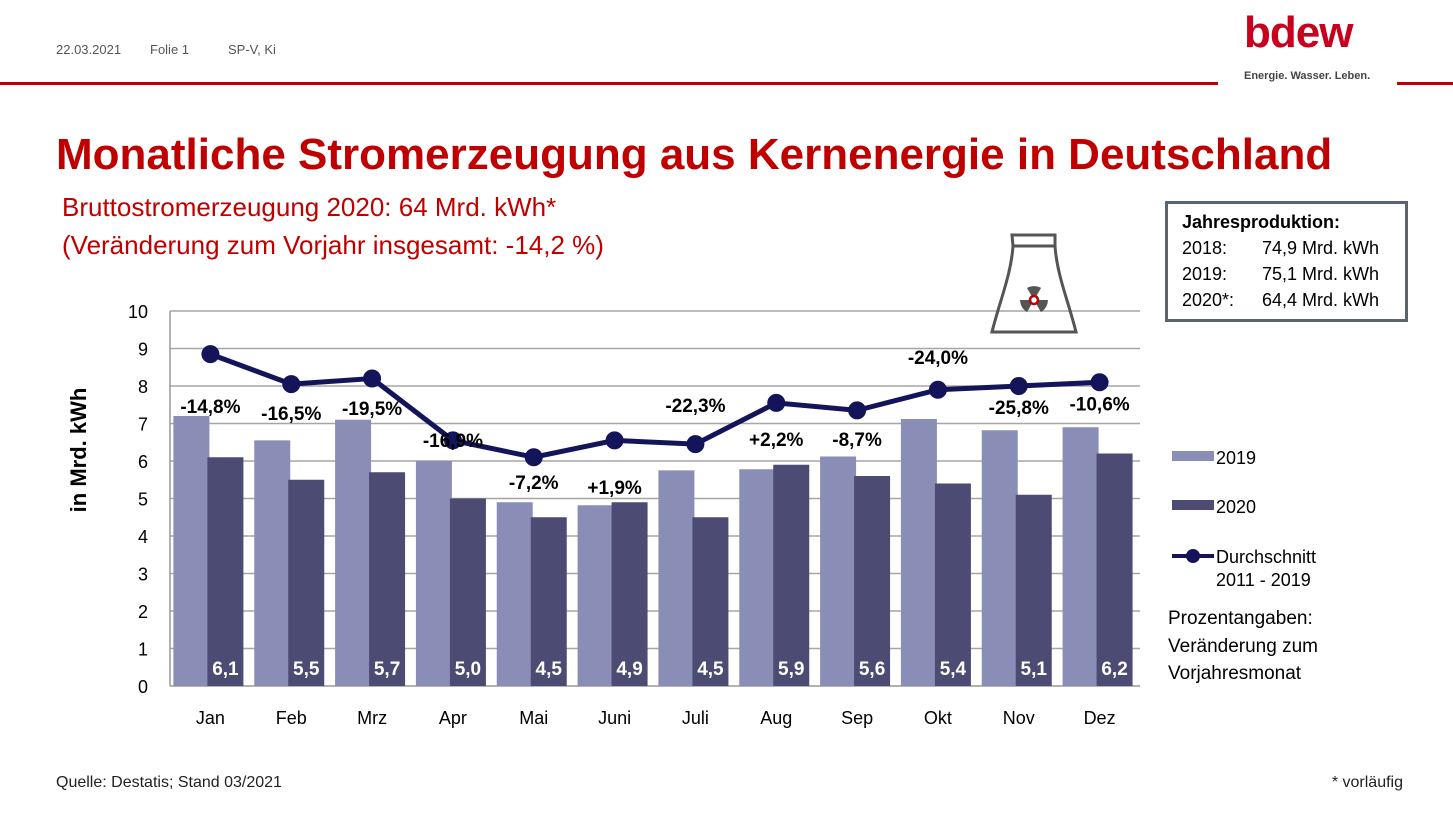 This screenshot has height=815, width=1453. Describe the element at coordinates (872, 669) in the screenshot. I see `bar-value-label: 5,6` at that location.